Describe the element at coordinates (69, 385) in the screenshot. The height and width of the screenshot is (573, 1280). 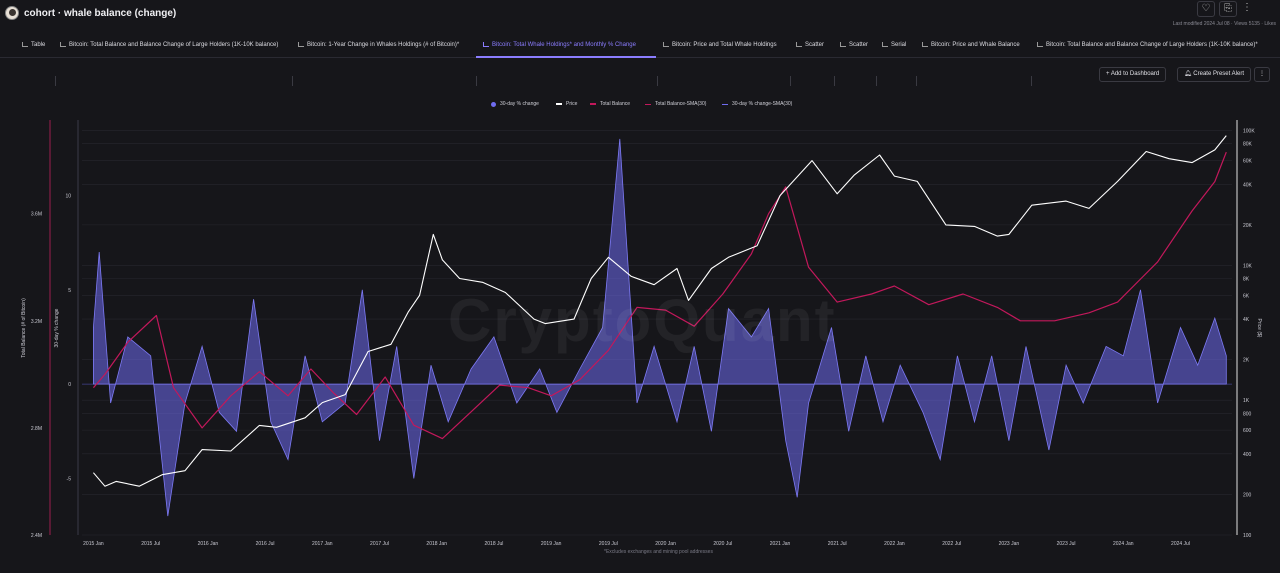
I see `pct-tick-label: 0` at that location.